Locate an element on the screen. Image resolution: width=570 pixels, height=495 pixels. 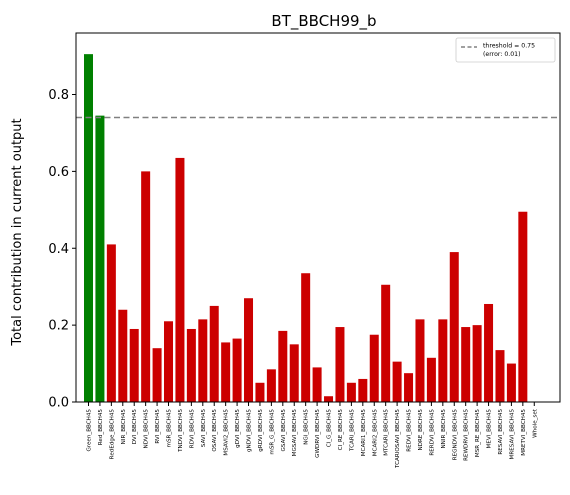
y-tick-label: 0.2 is located at coordinates (58, 326).